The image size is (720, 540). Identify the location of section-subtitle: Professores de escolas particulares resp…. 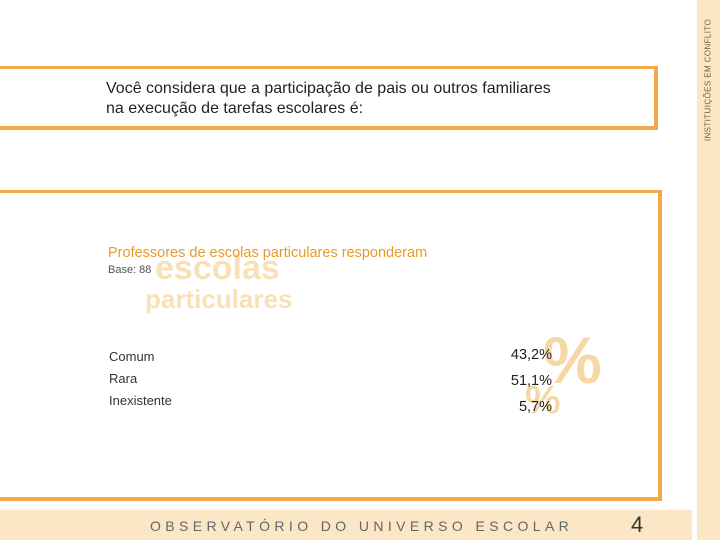
(268, 253).